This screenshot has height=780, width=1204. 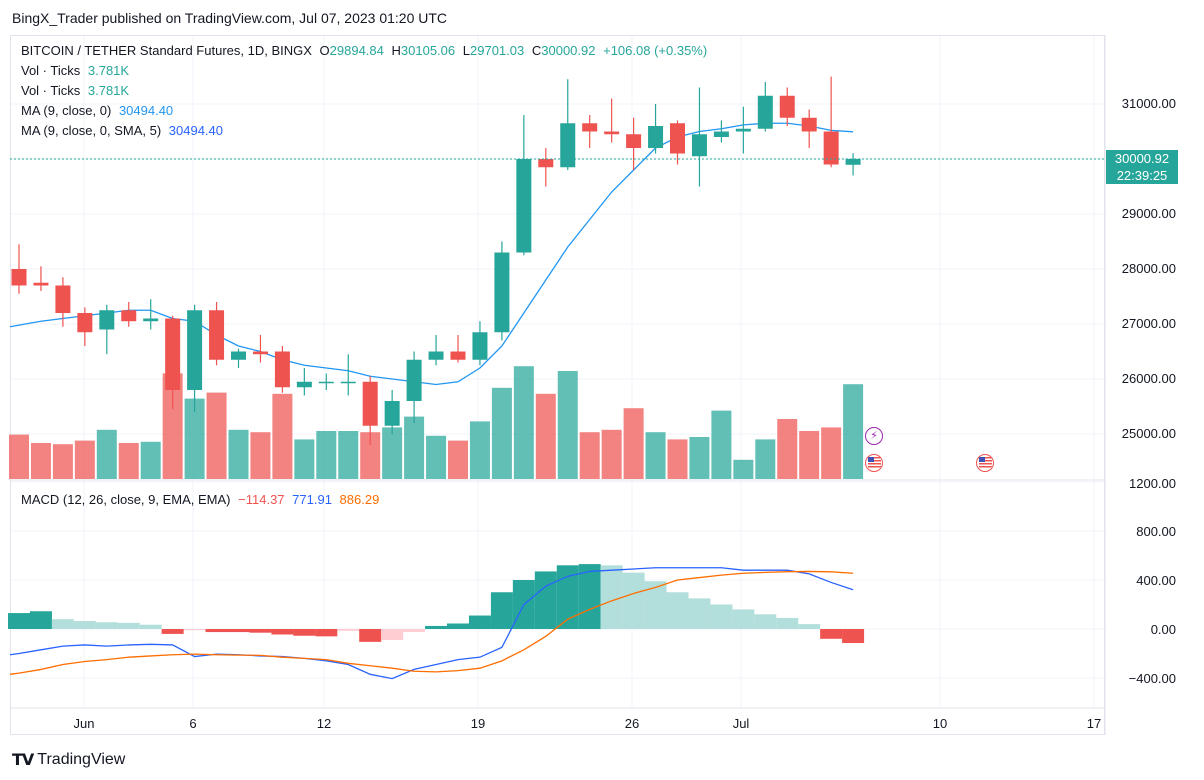 I want to click on legend-open-value: 29894.84, so click(x=356, y=50).